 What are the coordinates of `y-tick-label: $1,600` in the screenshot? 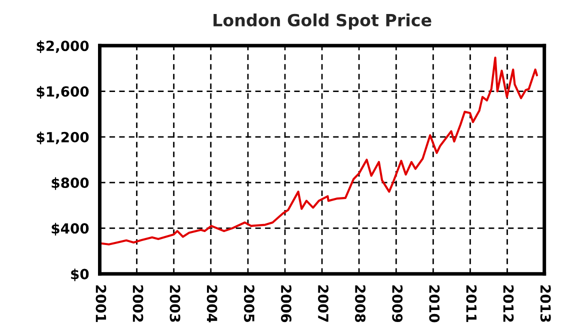 It's located at (62, 92).